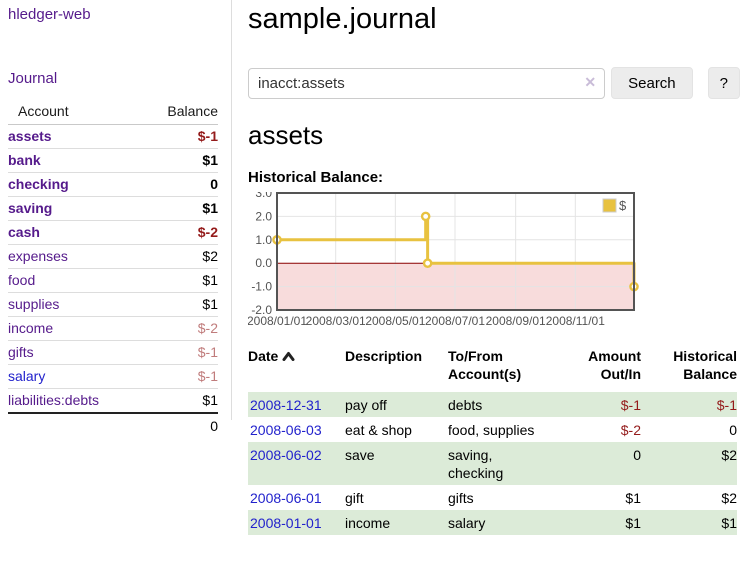  I want to click on sidebar-account-link: supplies, so click(34, 304).